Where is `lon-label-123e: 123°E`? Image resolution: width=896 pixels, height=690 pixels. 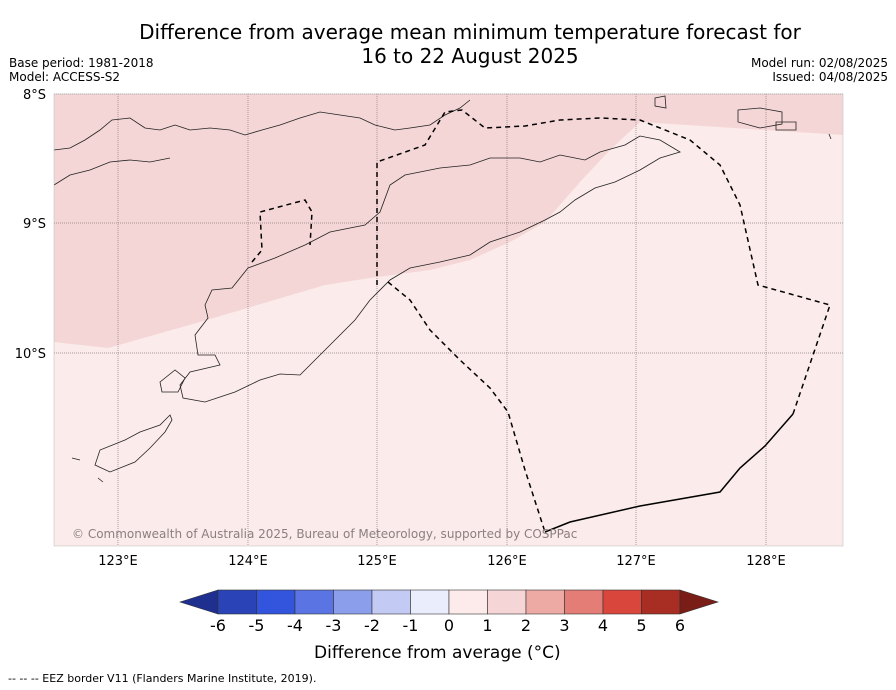 lon-label-123e: 123°E is located at coordinates (118, 561).